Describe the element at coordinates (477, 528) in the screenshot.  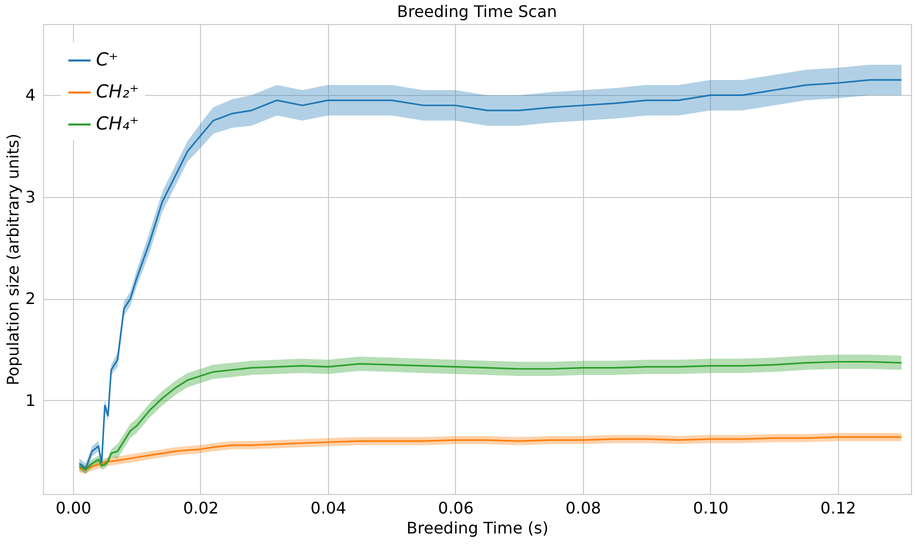
I see `x-axis-title: Breeding Time (s)` at that location.